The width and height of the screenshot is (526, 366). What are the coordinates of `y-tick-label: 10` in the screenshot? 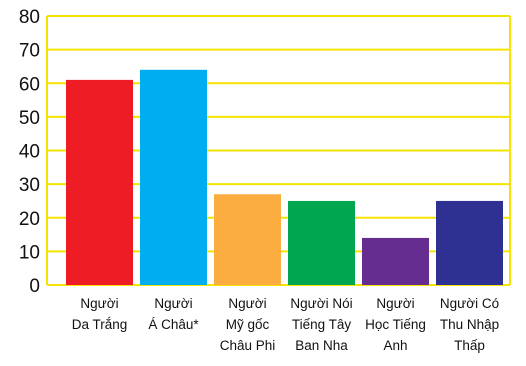 It's located at (29, 252).